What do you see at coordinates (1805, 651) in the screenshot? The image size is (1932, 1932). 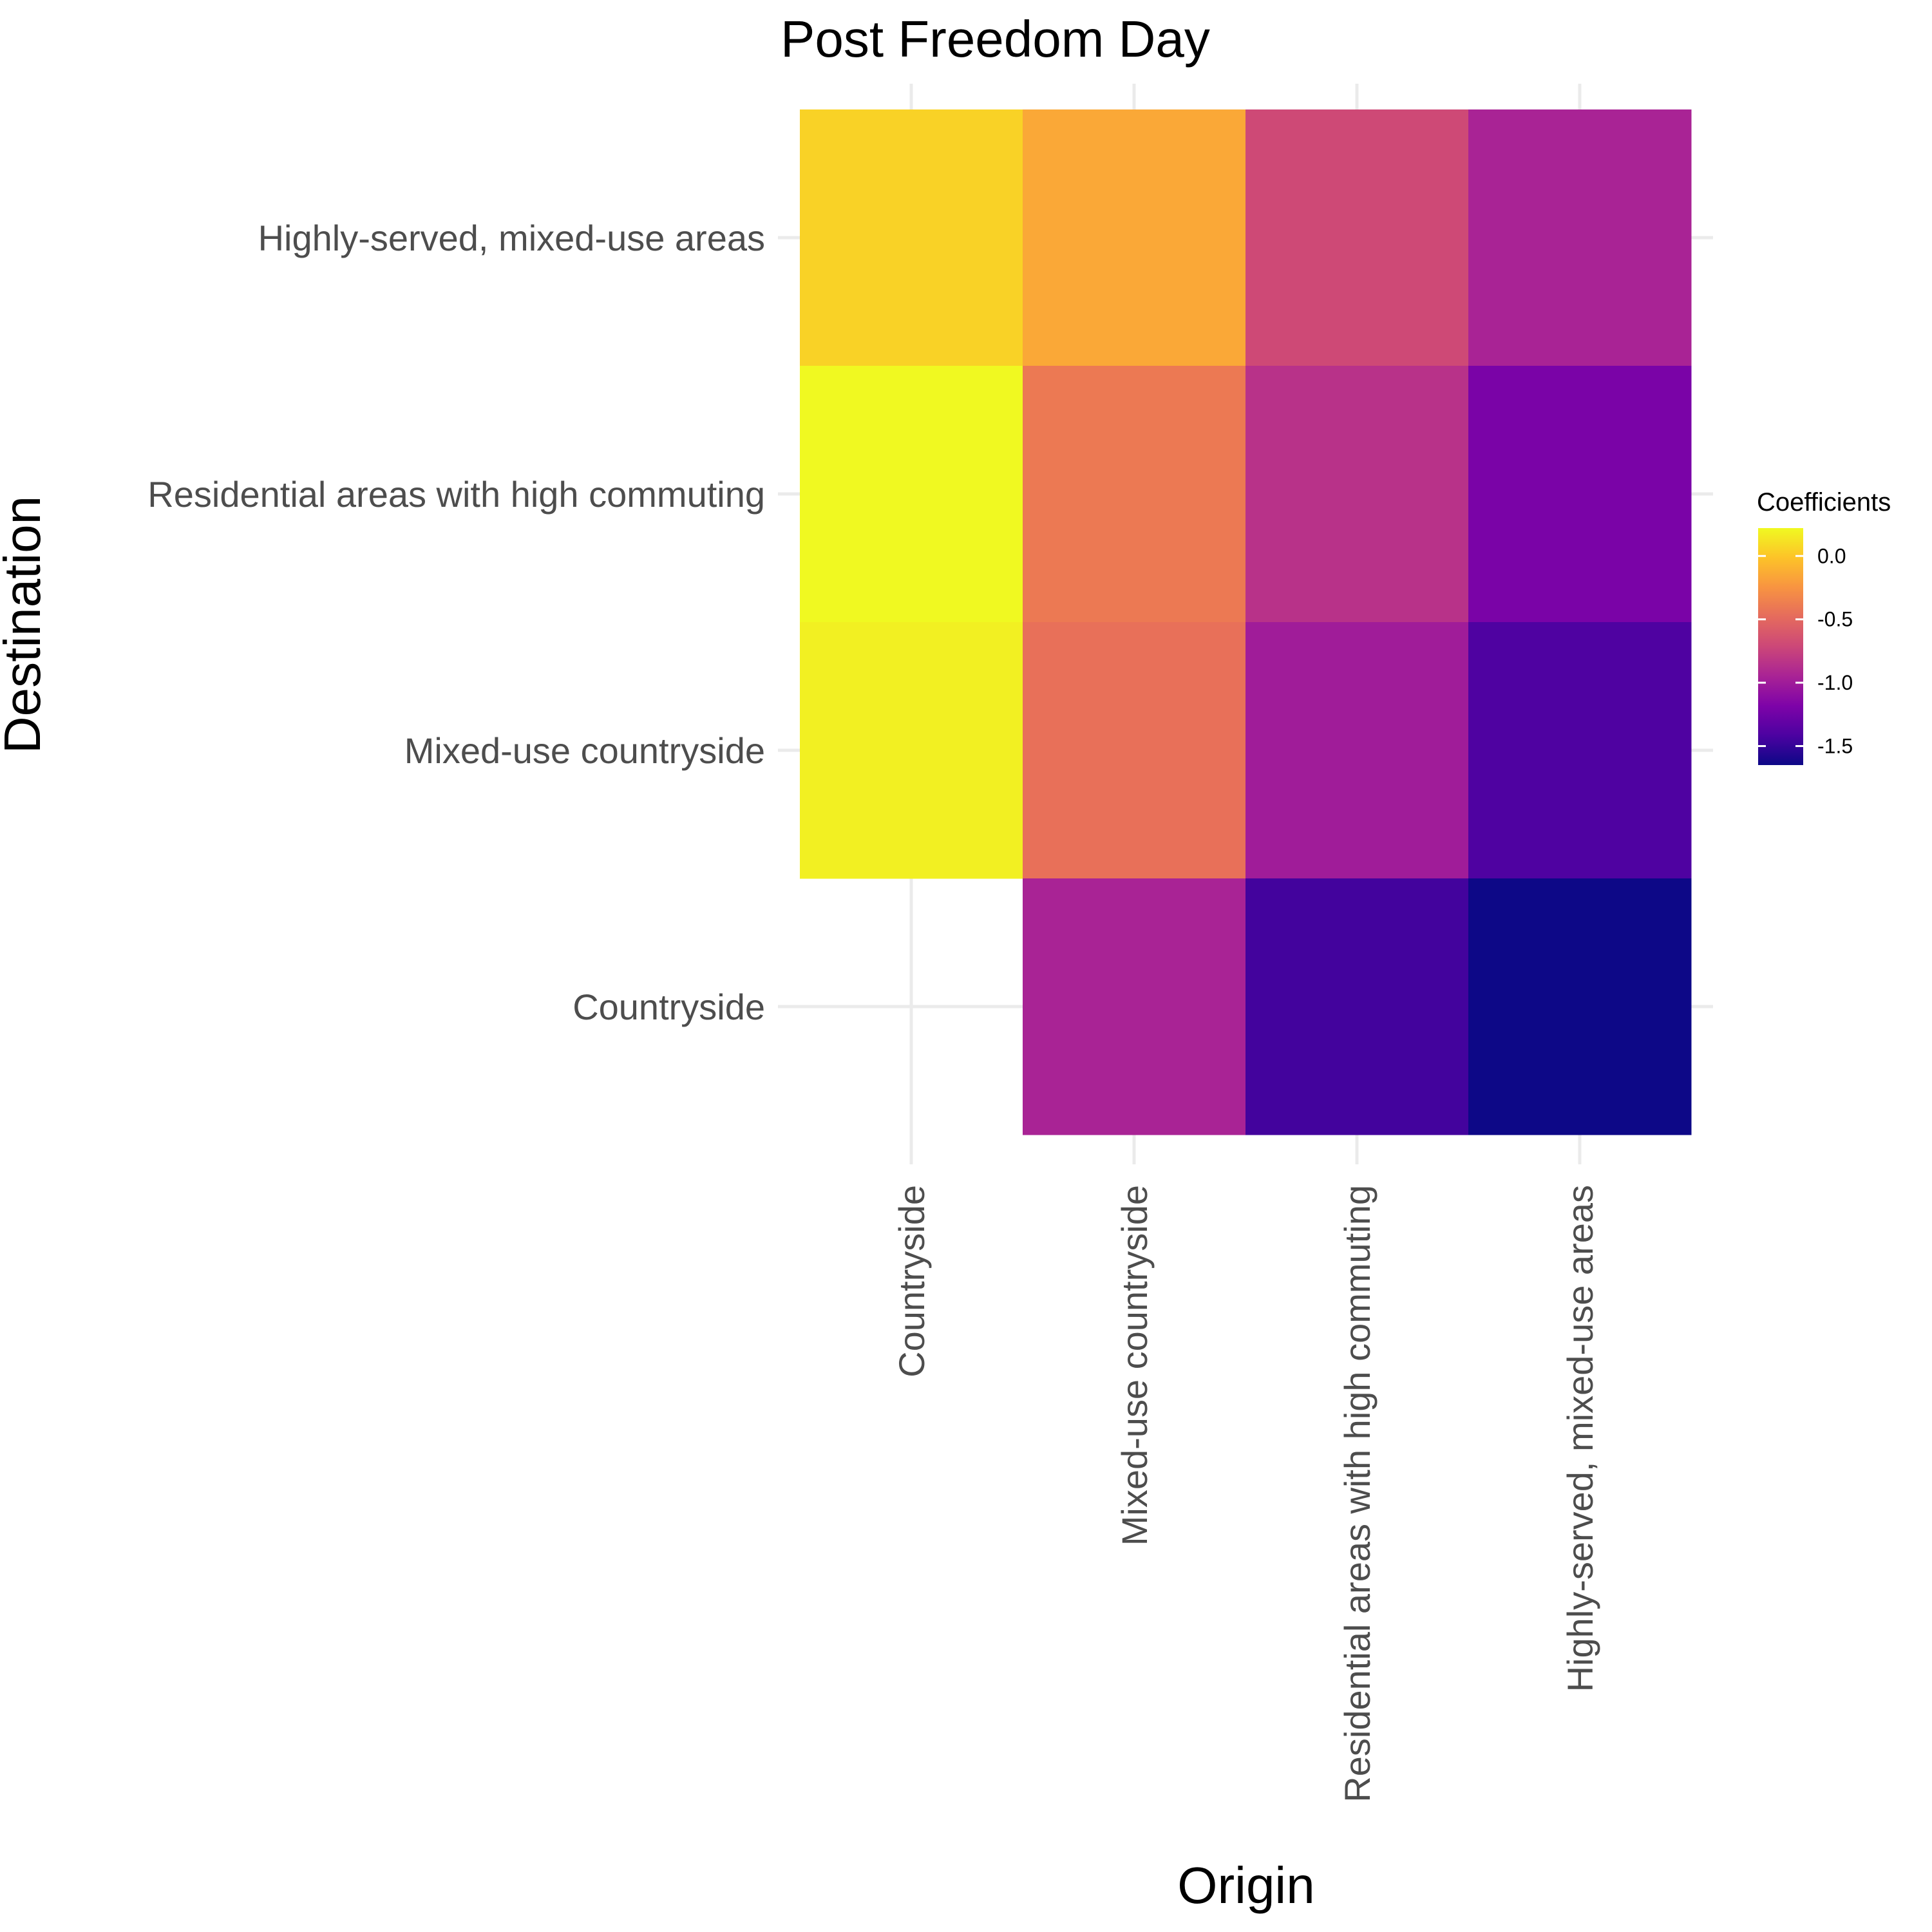 I see `legend-ticks: 0.0 -0.5 -1.0 -1.5` at bounding box center [1805, 651].